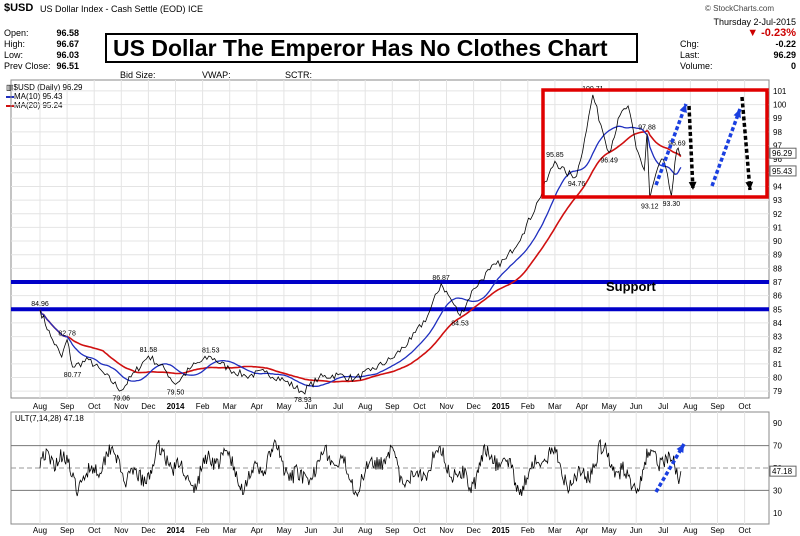  I want to click on osc-legend: ULT(7,14,28) 47.18, so click(49, 418).